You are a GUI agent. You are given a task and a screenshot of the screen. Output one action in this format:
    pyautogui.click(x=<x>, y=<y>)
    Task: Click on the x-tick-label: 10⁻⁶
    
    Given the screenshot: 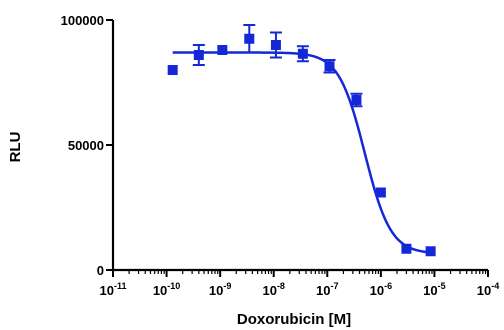 What is the action you would take?
    pyautogui.click(x=381, y=289)
    